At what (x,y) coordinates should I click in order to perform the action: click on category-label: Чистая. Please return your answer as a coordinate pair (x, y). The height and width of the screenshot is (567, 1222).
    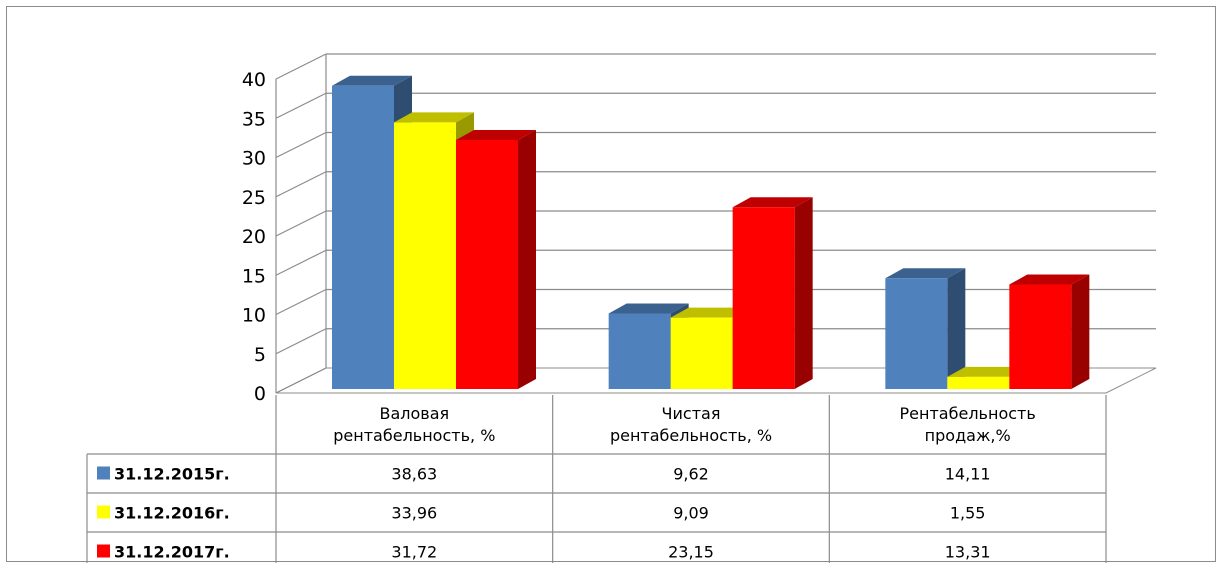
    Looking at the image, I should click on (691, 413).